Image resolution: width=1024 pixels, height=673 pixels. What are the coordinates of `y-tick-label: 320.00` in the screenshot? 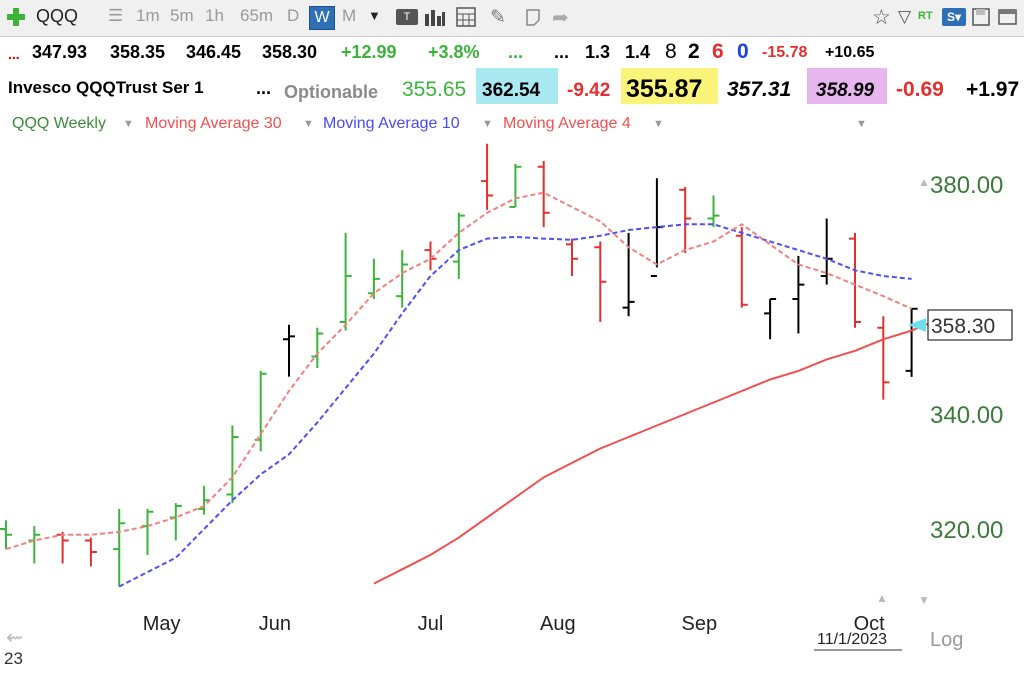 It's located at (966, 530).